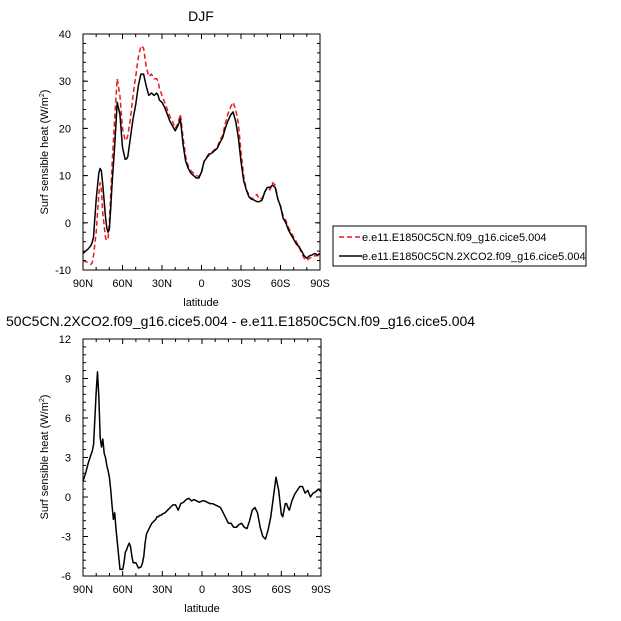 Image resolution: width=621 pixels, height=621 pixels. I want to click on top-y-label-main: Surf sensible heat (W/m, so click(45, 155).